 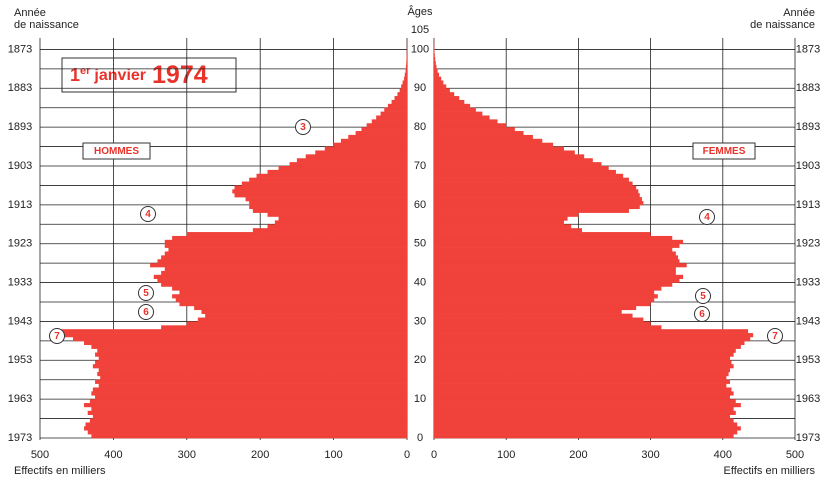 What do you see at coordinates (333, 455) in the screenshot?
I see `x-tick-label: 100` at bounding box center [333, 455].